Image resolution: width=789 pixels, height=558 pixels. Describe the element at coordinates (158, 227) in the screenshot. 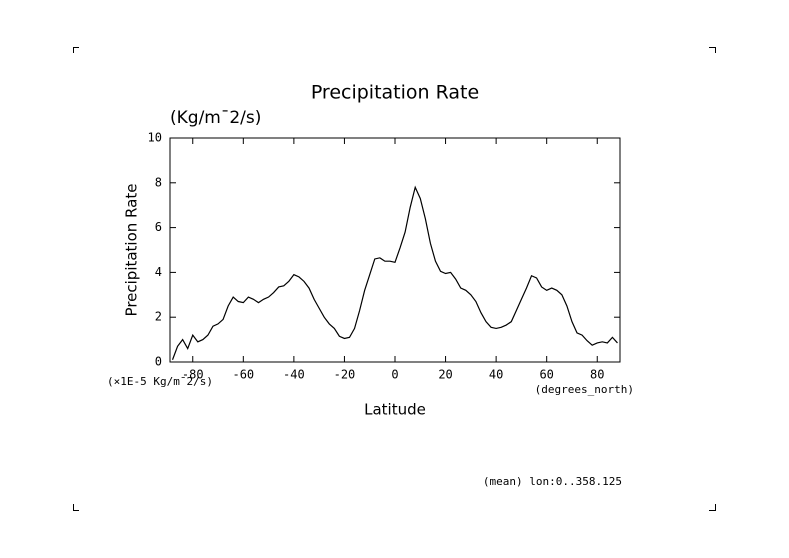

I see `y-tick-label: 6` at that location.